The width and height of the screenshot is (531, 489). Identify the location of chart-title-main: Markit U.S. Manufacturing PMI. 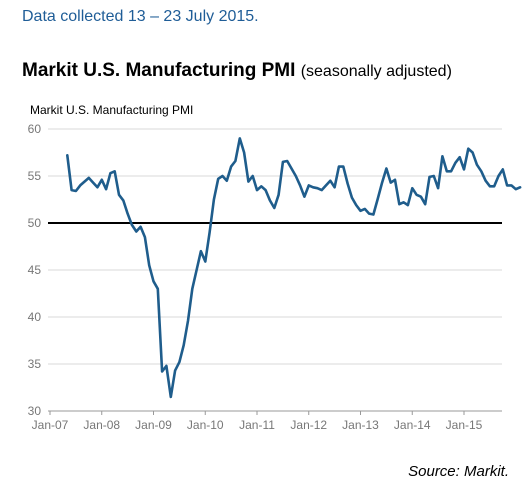
(159, 70).